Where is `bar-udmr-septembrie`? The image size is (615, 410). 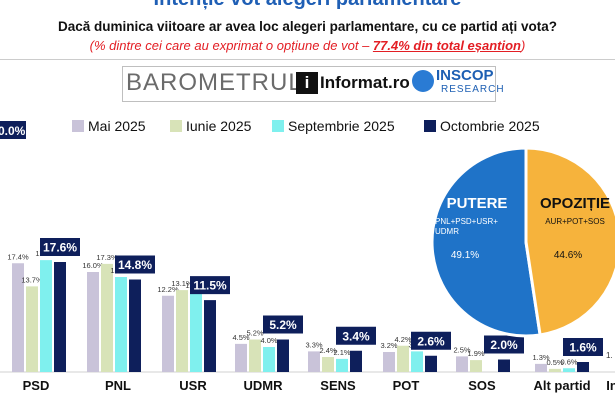
bar-udmr-septembrie is located at coordinates (269, 359).